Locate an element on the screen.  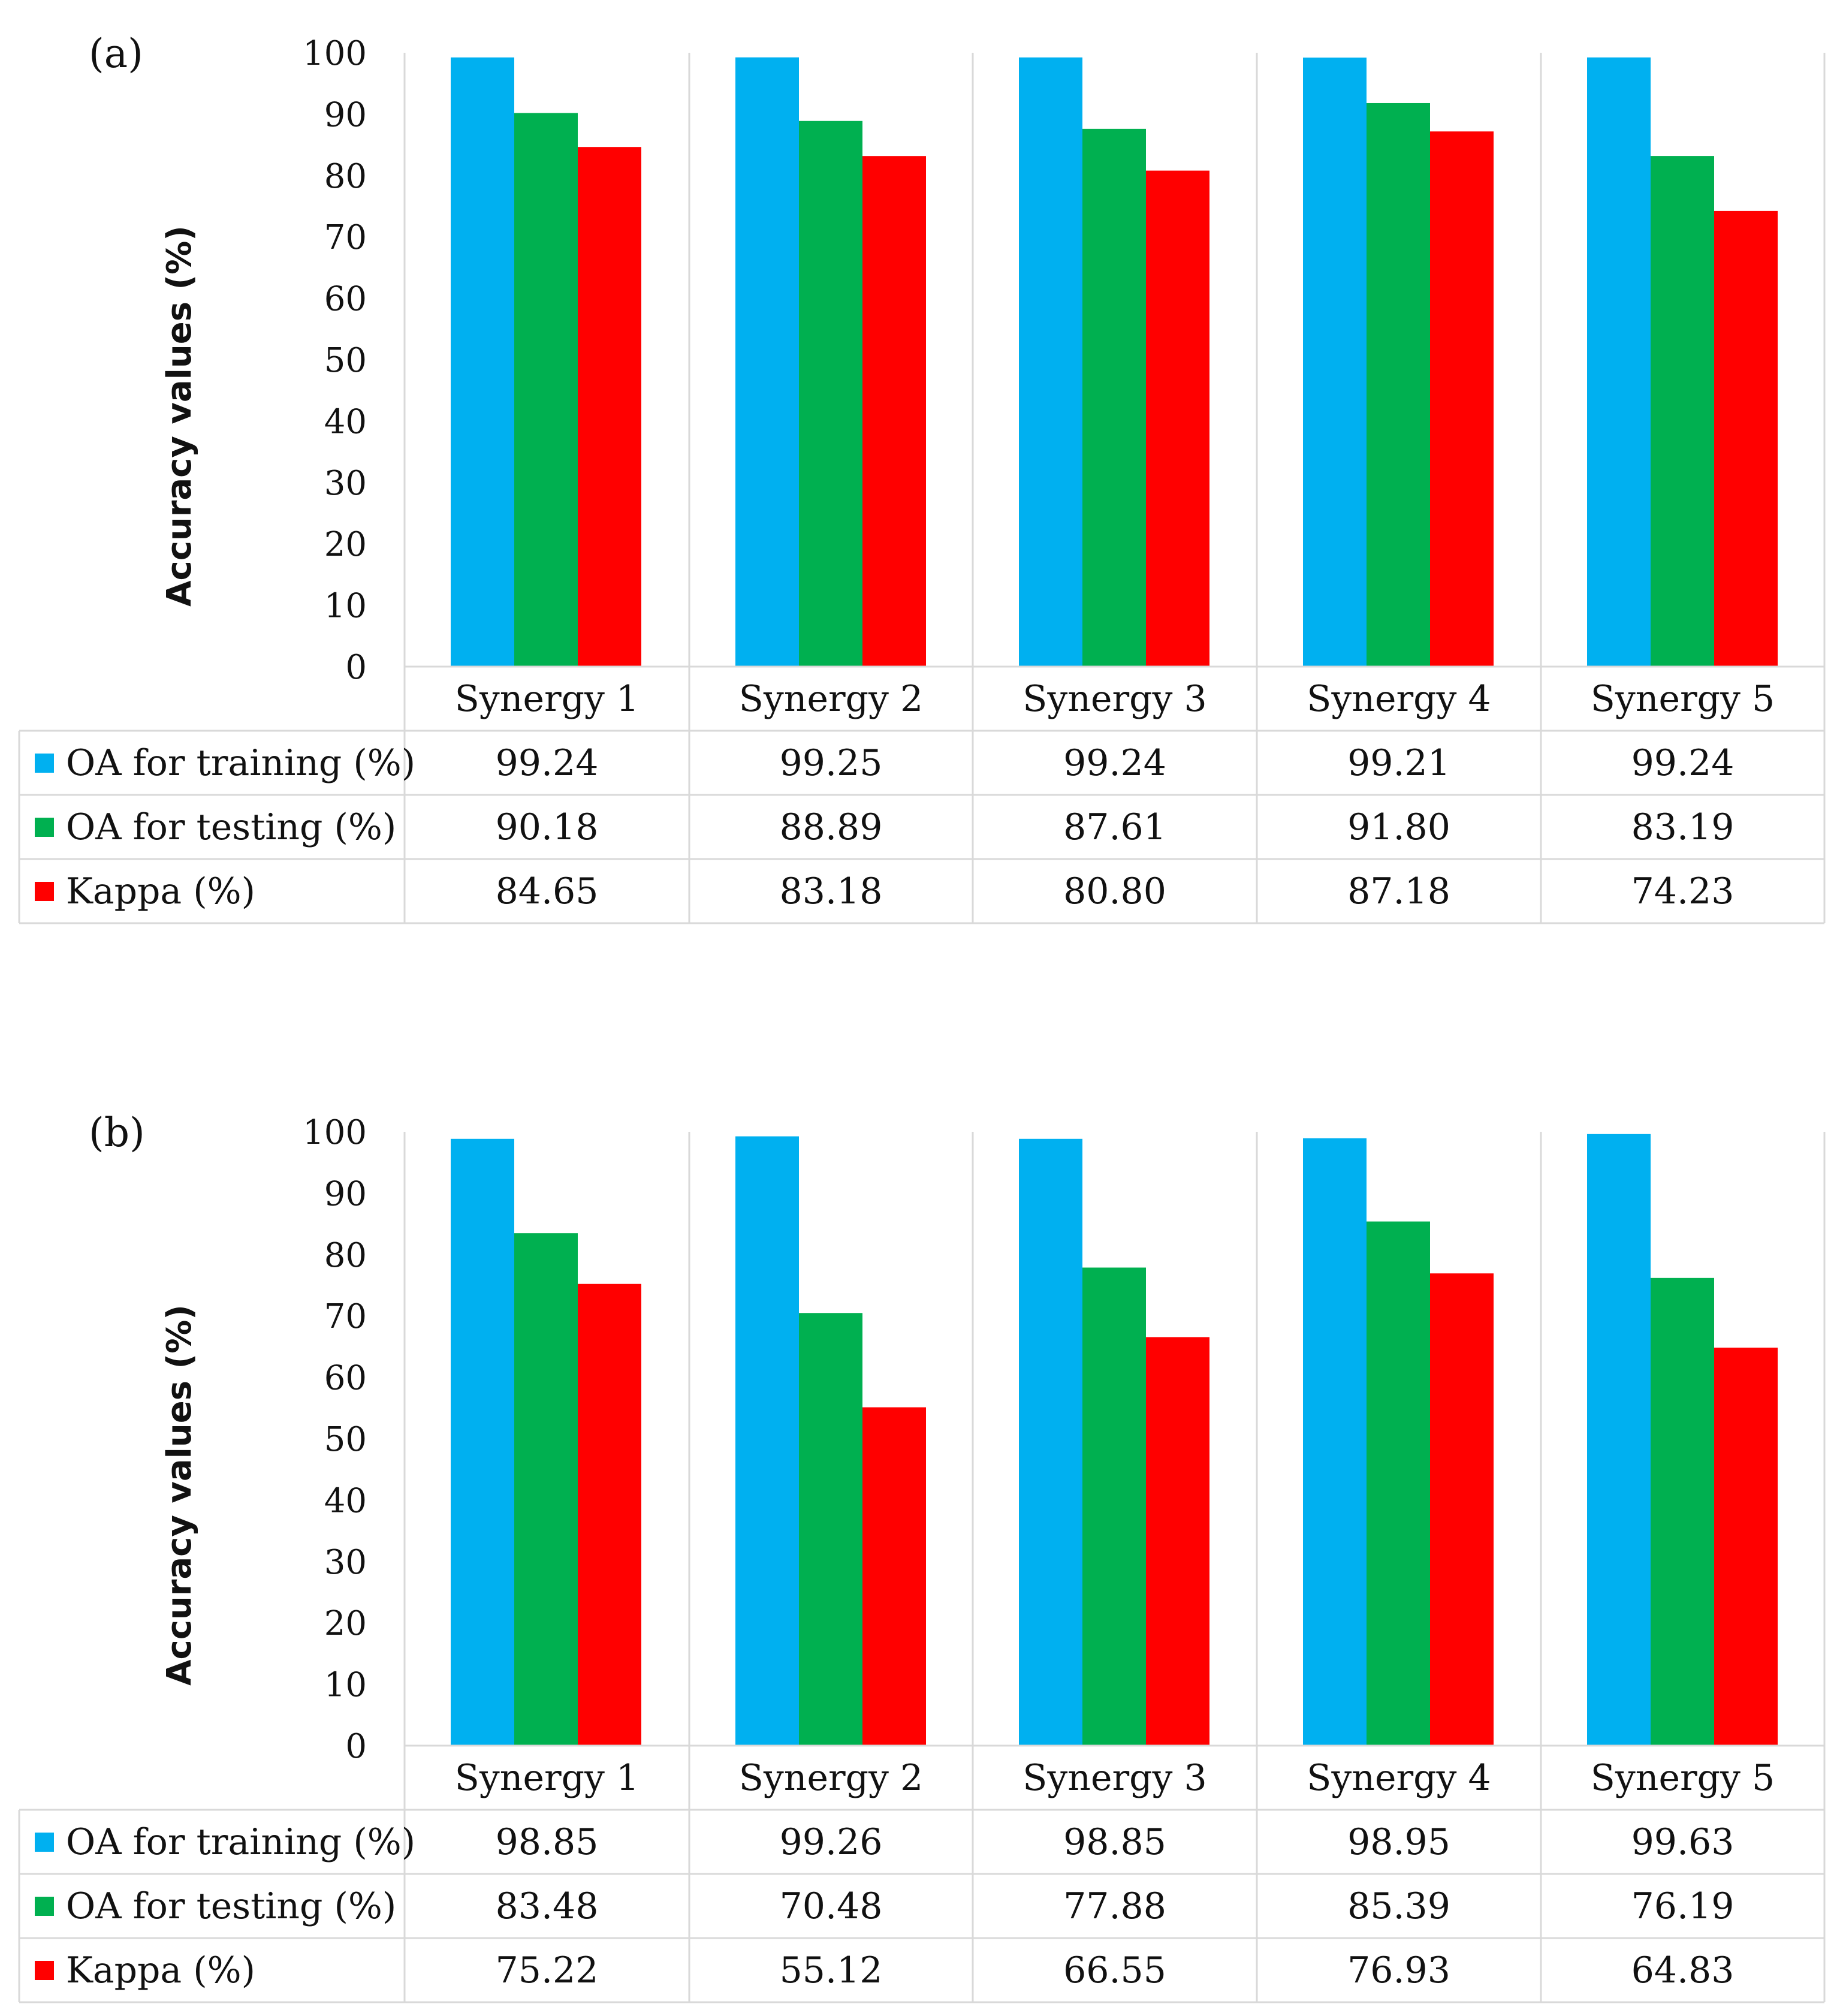
data-value-kappa: 74.23 is located at coordinates (1683, 891).